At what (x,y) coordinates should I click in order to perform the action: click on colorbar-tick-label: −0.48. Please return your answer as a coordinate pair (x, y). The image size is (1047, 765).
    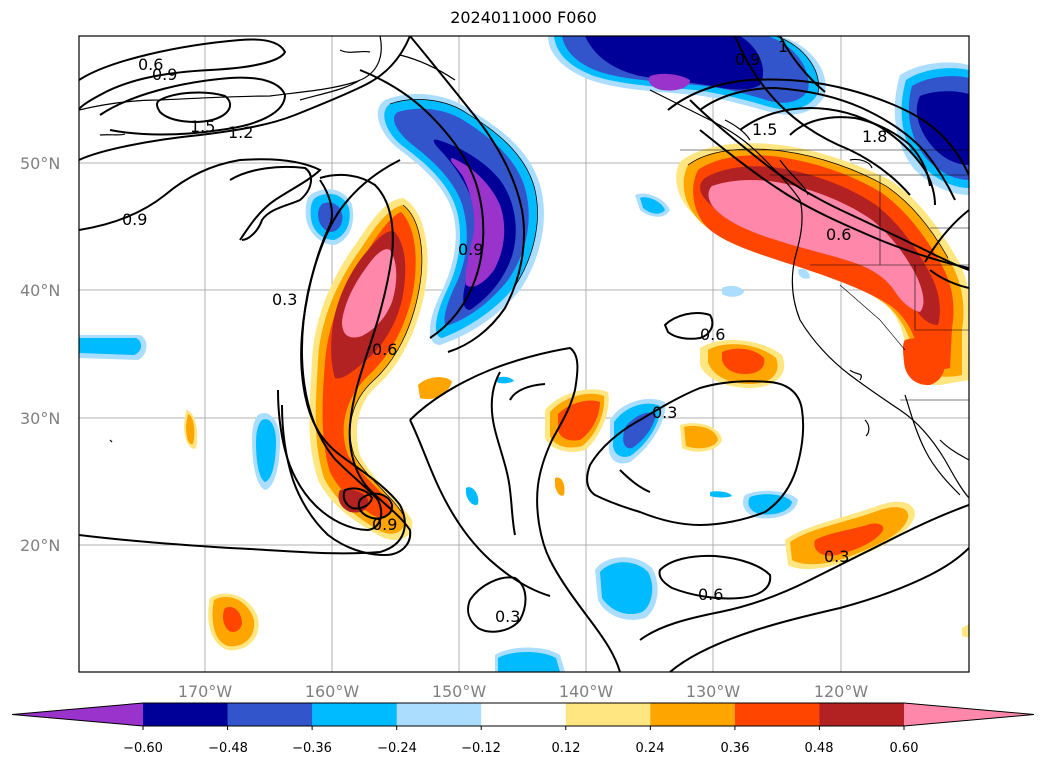
    Looking at the image, I should click on (228, 748).